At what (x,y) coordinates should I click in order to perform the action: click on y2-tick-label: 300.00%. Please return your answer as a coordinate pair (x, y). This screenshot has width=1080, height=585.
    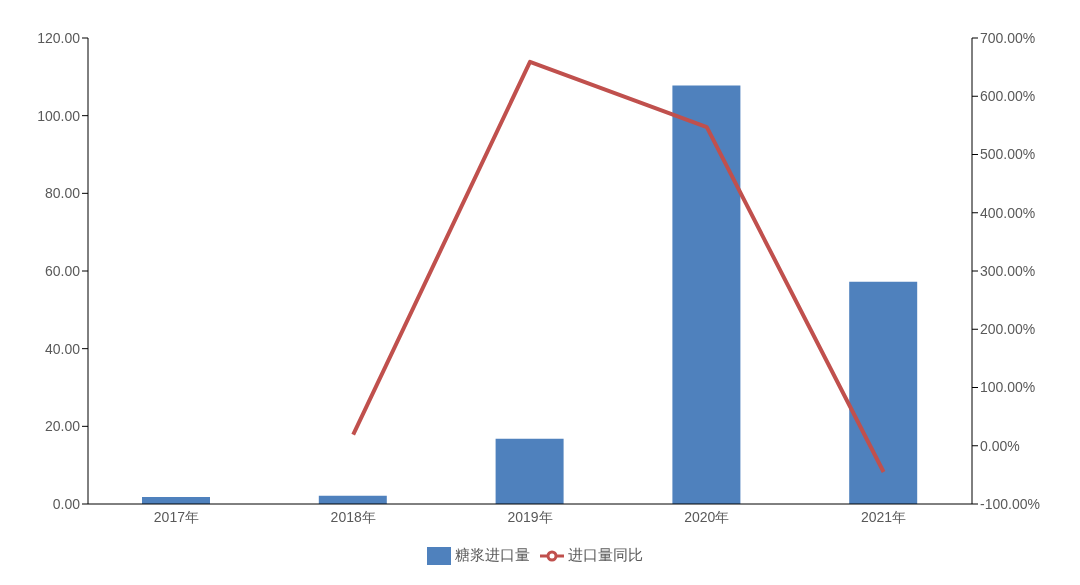
    Looking at the image, I should click on (1008, 270).